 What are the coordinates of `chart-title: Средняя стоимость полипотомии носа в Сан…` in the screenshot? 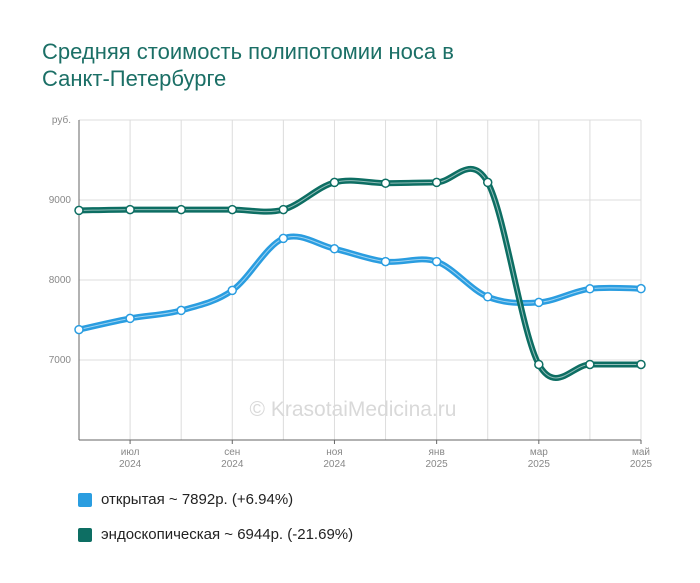 It's located at (322, 65).